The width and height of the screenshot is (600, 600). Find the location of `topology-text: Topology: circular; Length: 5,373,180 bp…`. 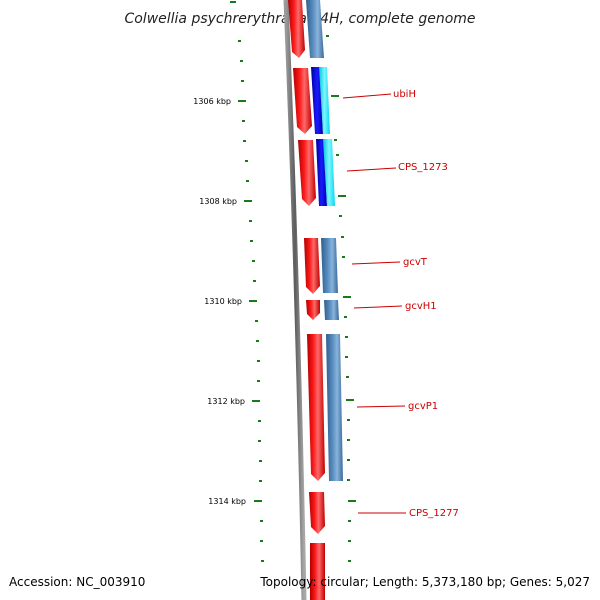

topology-text: Topology: circular; Length: 5,373,180 bp… is located at coordinates (424, 582).